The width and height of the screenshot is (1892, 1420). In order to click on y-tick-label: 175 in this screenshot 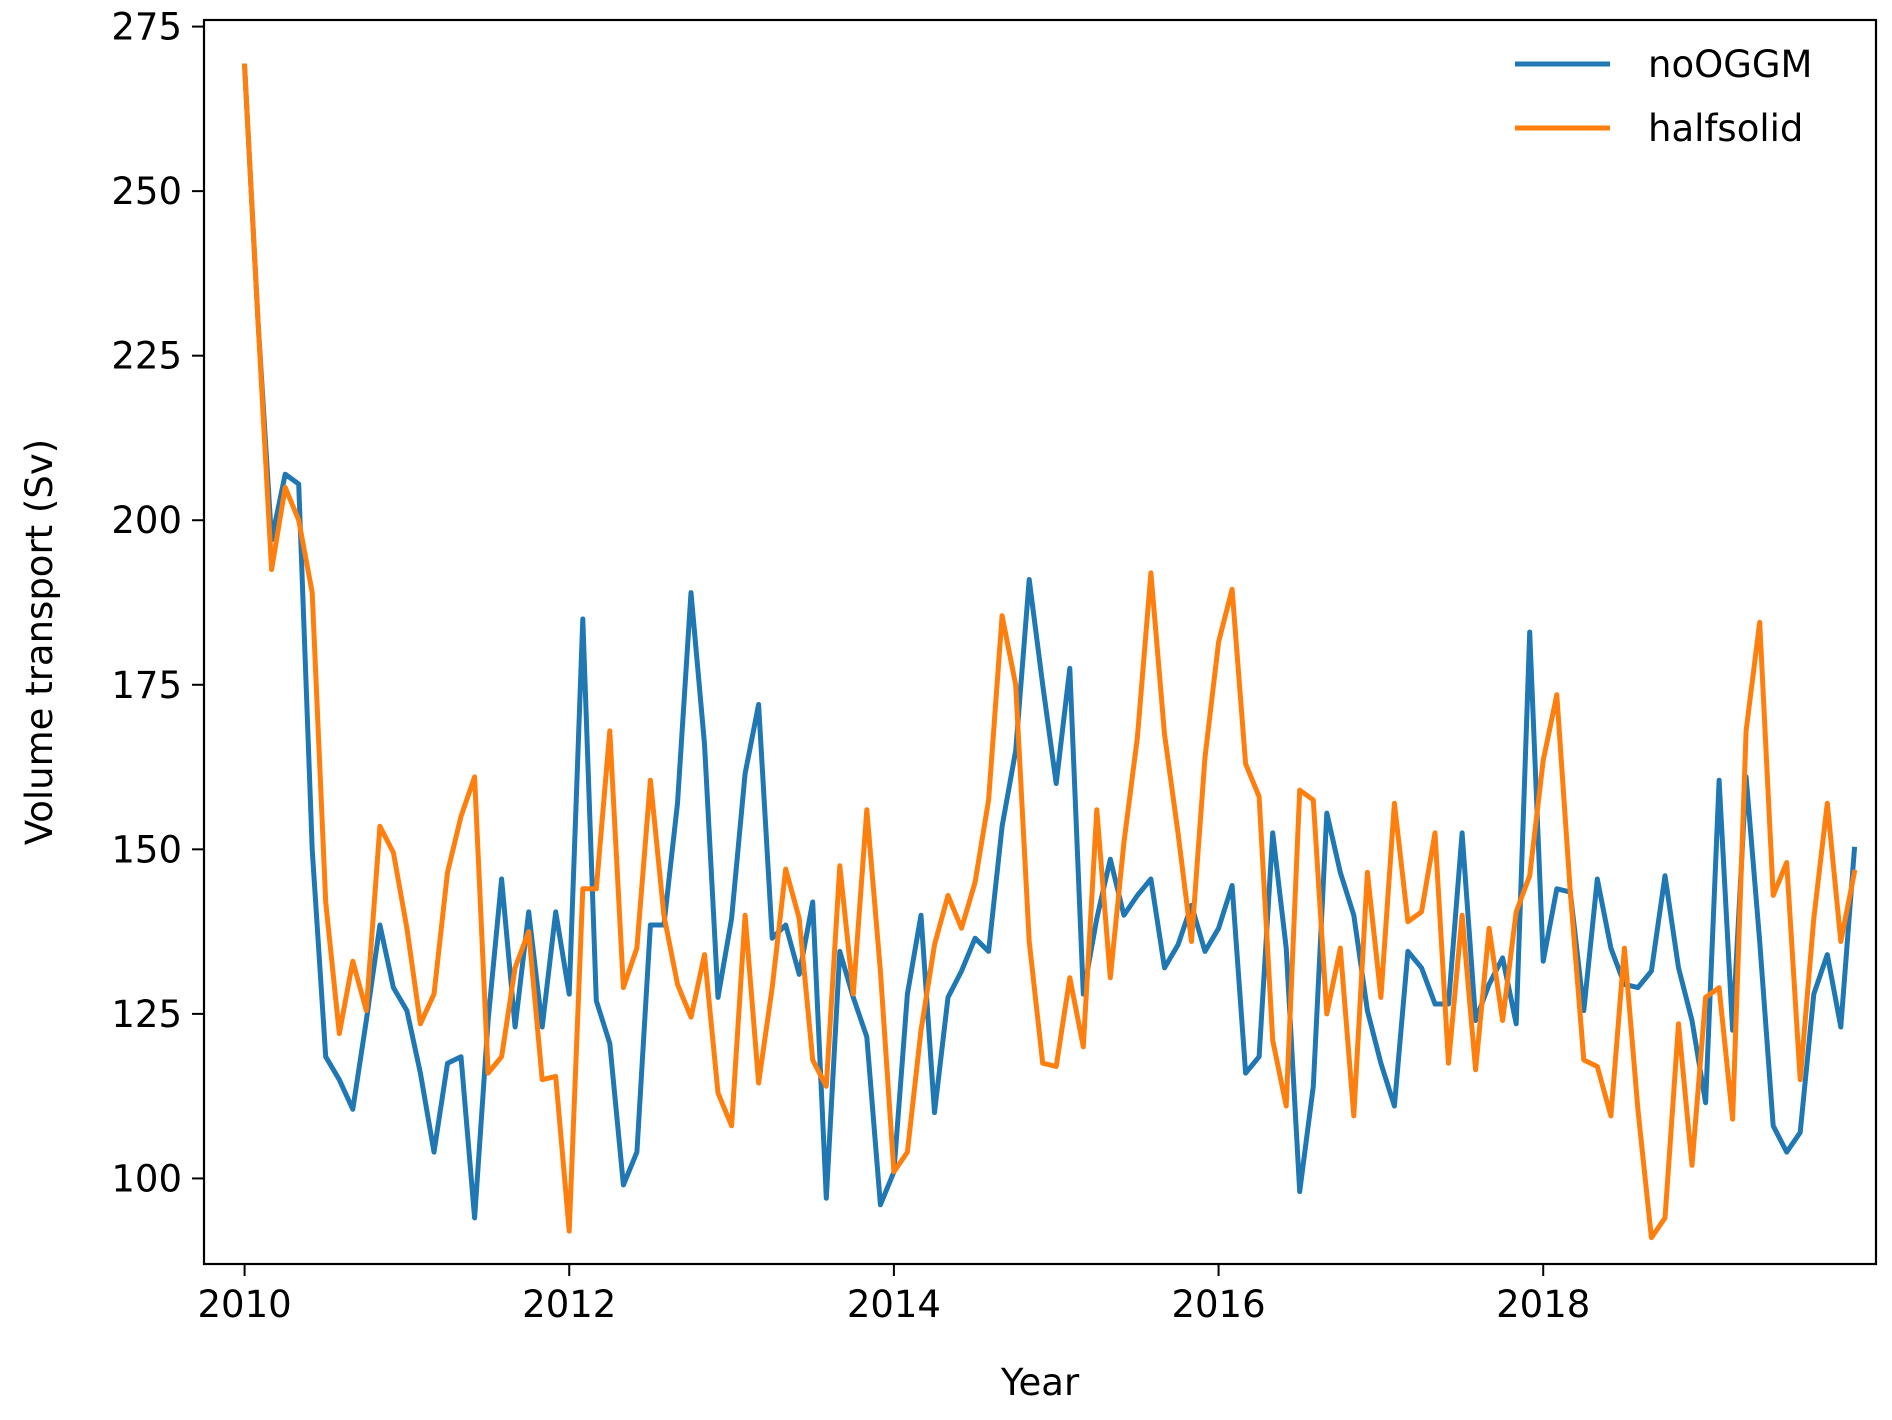, I will do `click(146, 685)`.